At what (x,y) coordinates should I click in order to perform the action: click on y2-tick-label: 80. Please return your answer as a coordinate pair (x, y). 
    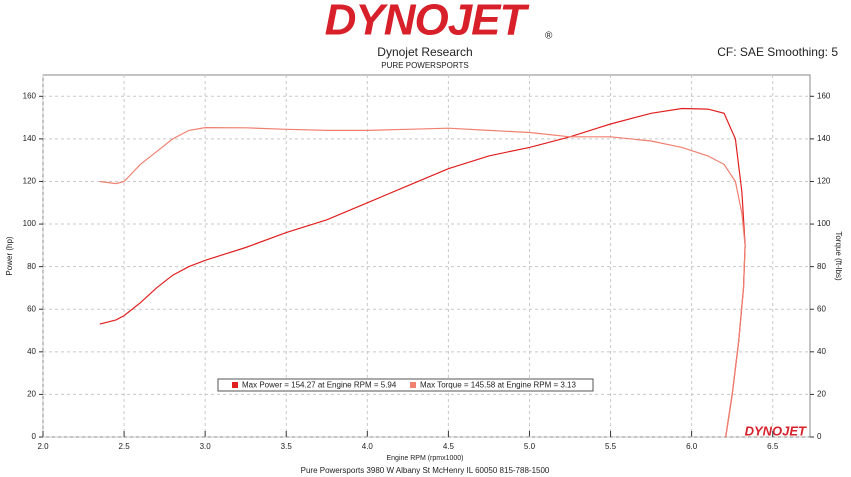
    Looking at the image, I should click on (821, 266).